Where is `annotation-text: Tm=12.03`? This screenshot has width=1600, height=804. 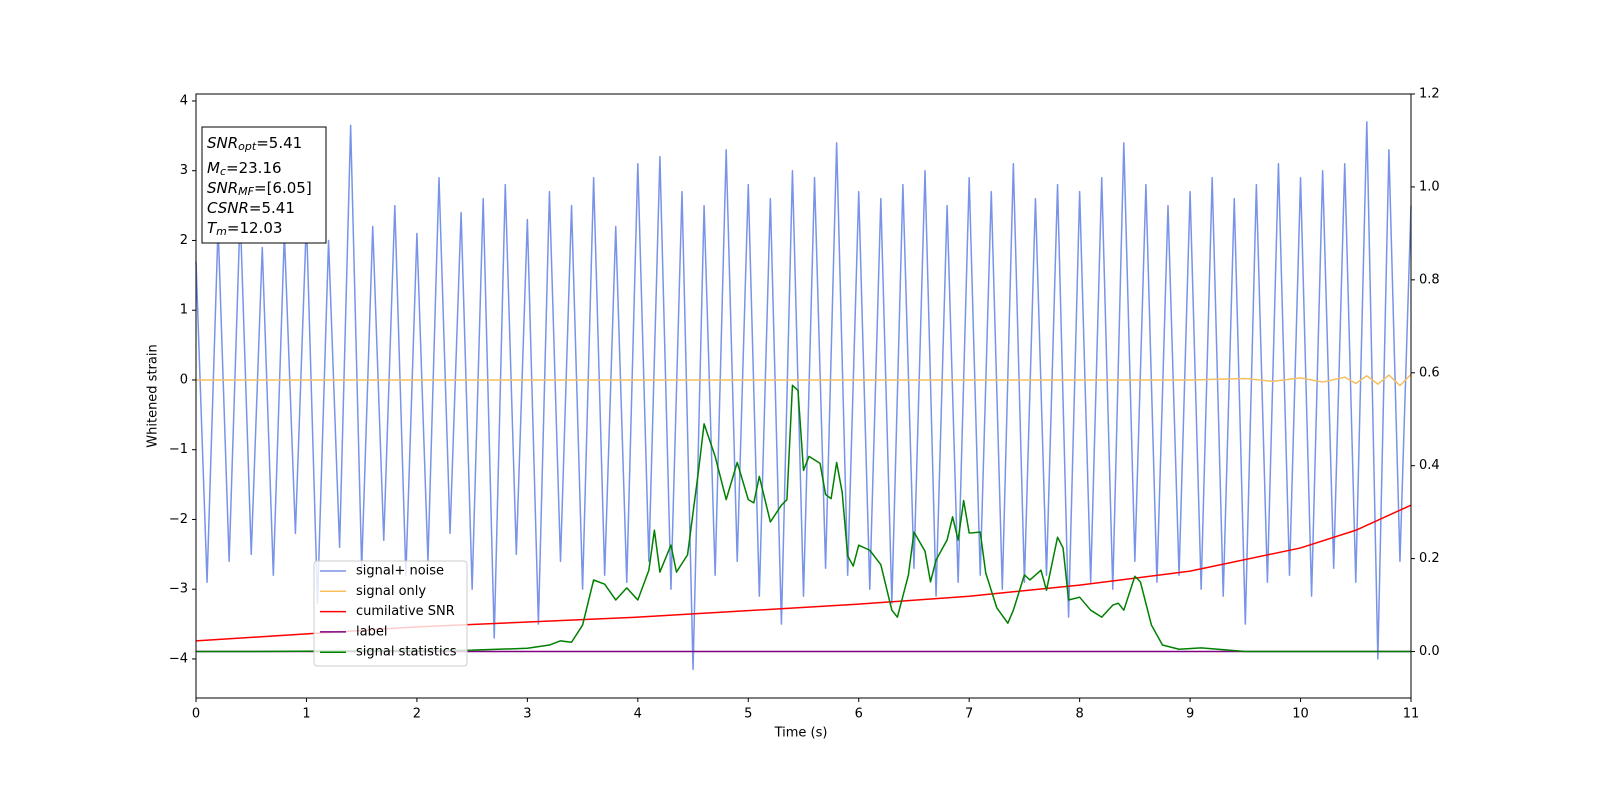 annotation-text: Tm=12.03 is located at coordinates (244, 229).